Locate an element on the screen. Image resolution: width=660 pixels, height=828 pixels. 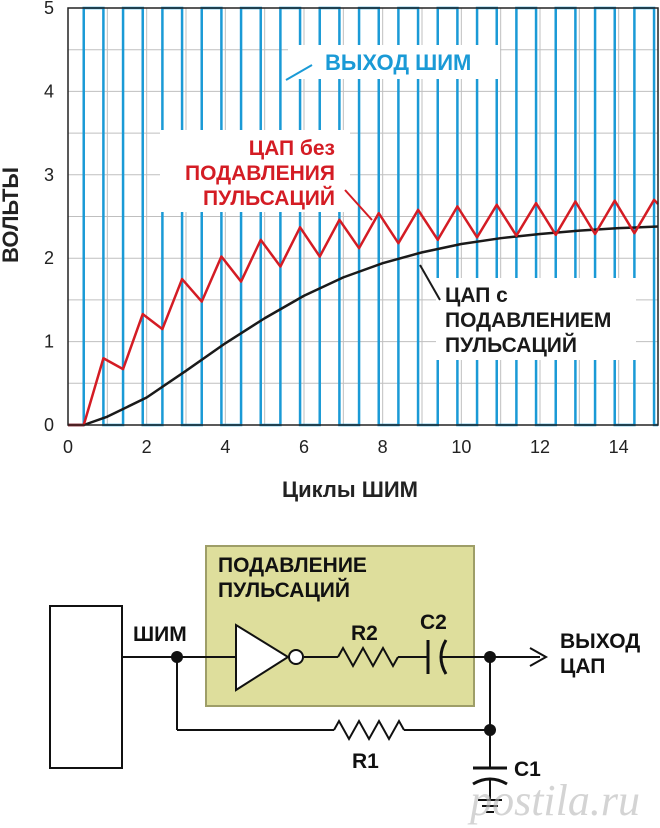
box-title-line2: ПУЛЬСАЦИЙ is located at coordinates (284, 590).